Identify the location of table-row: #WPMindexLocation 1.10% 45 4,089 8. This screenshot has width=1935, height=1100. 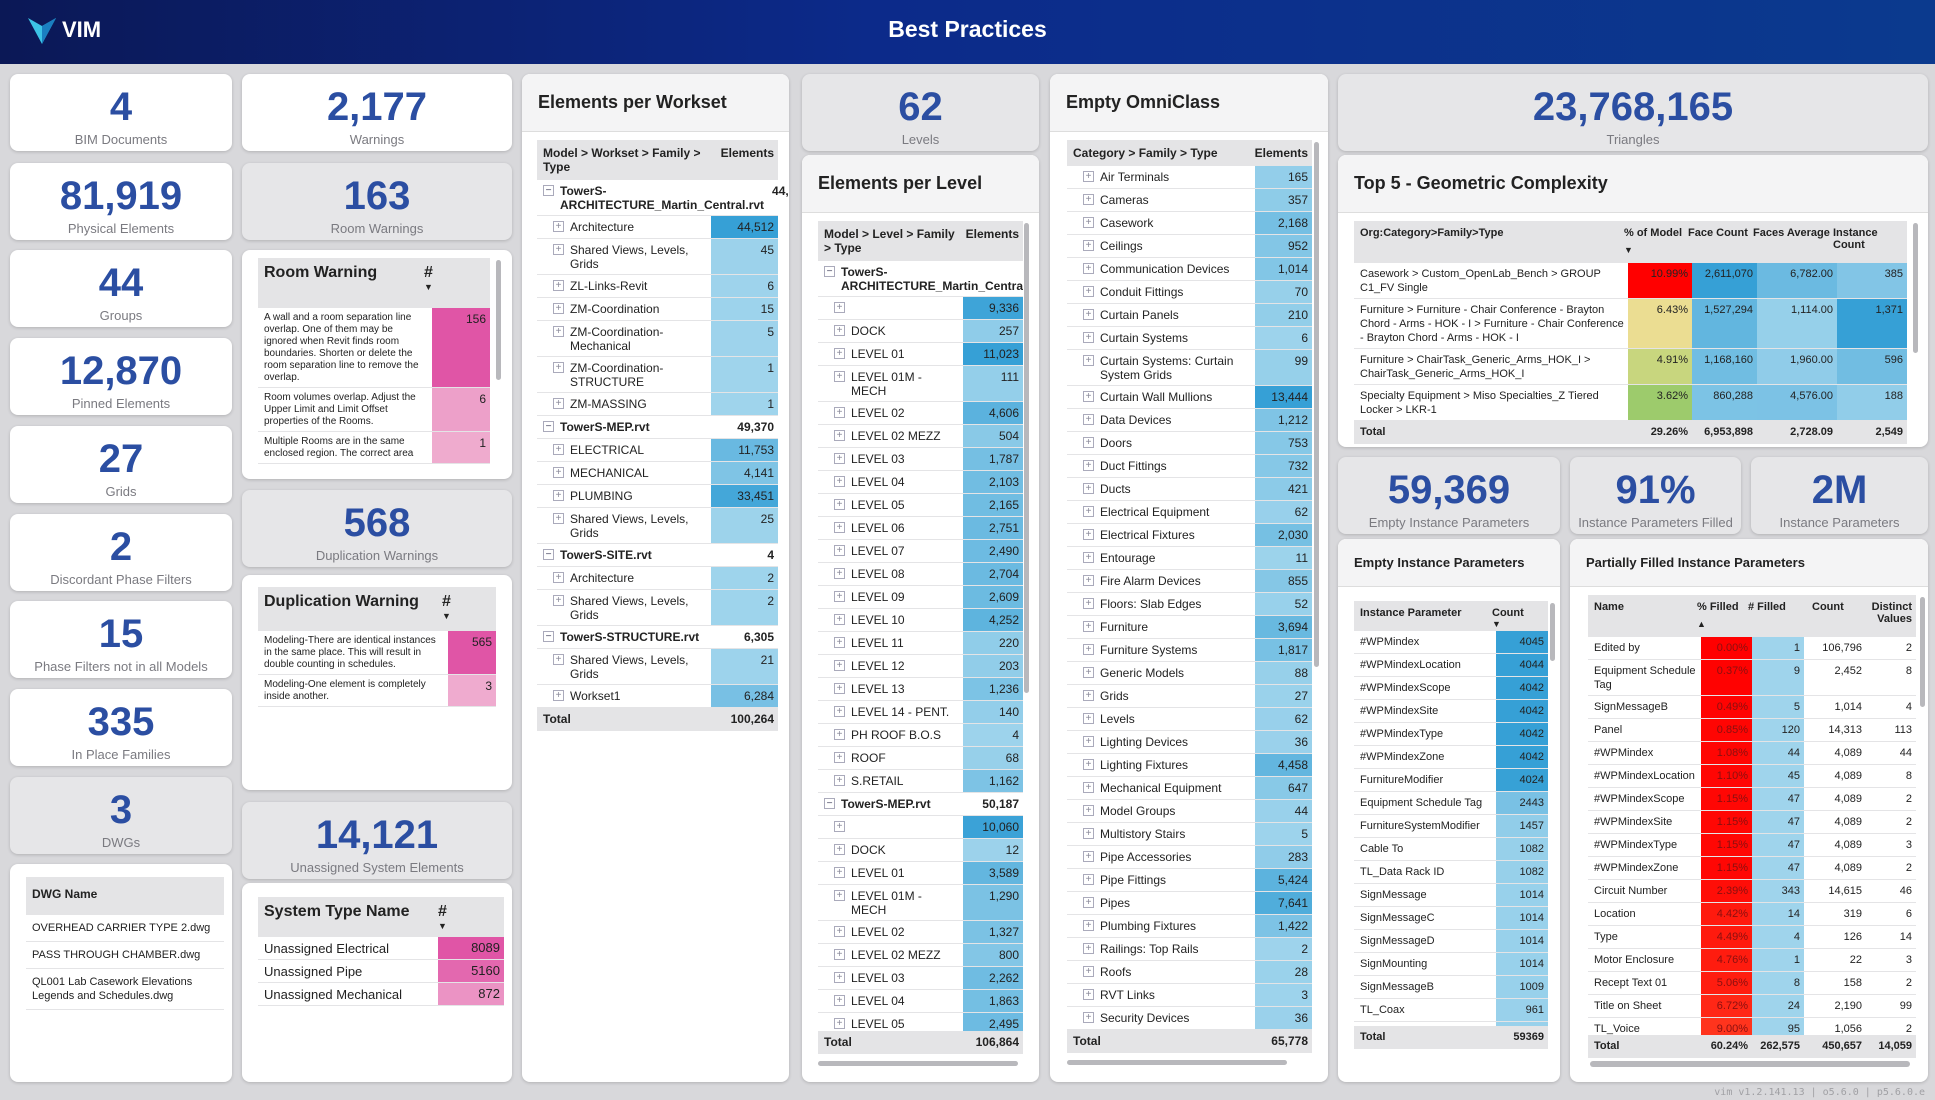
(1752, 776).